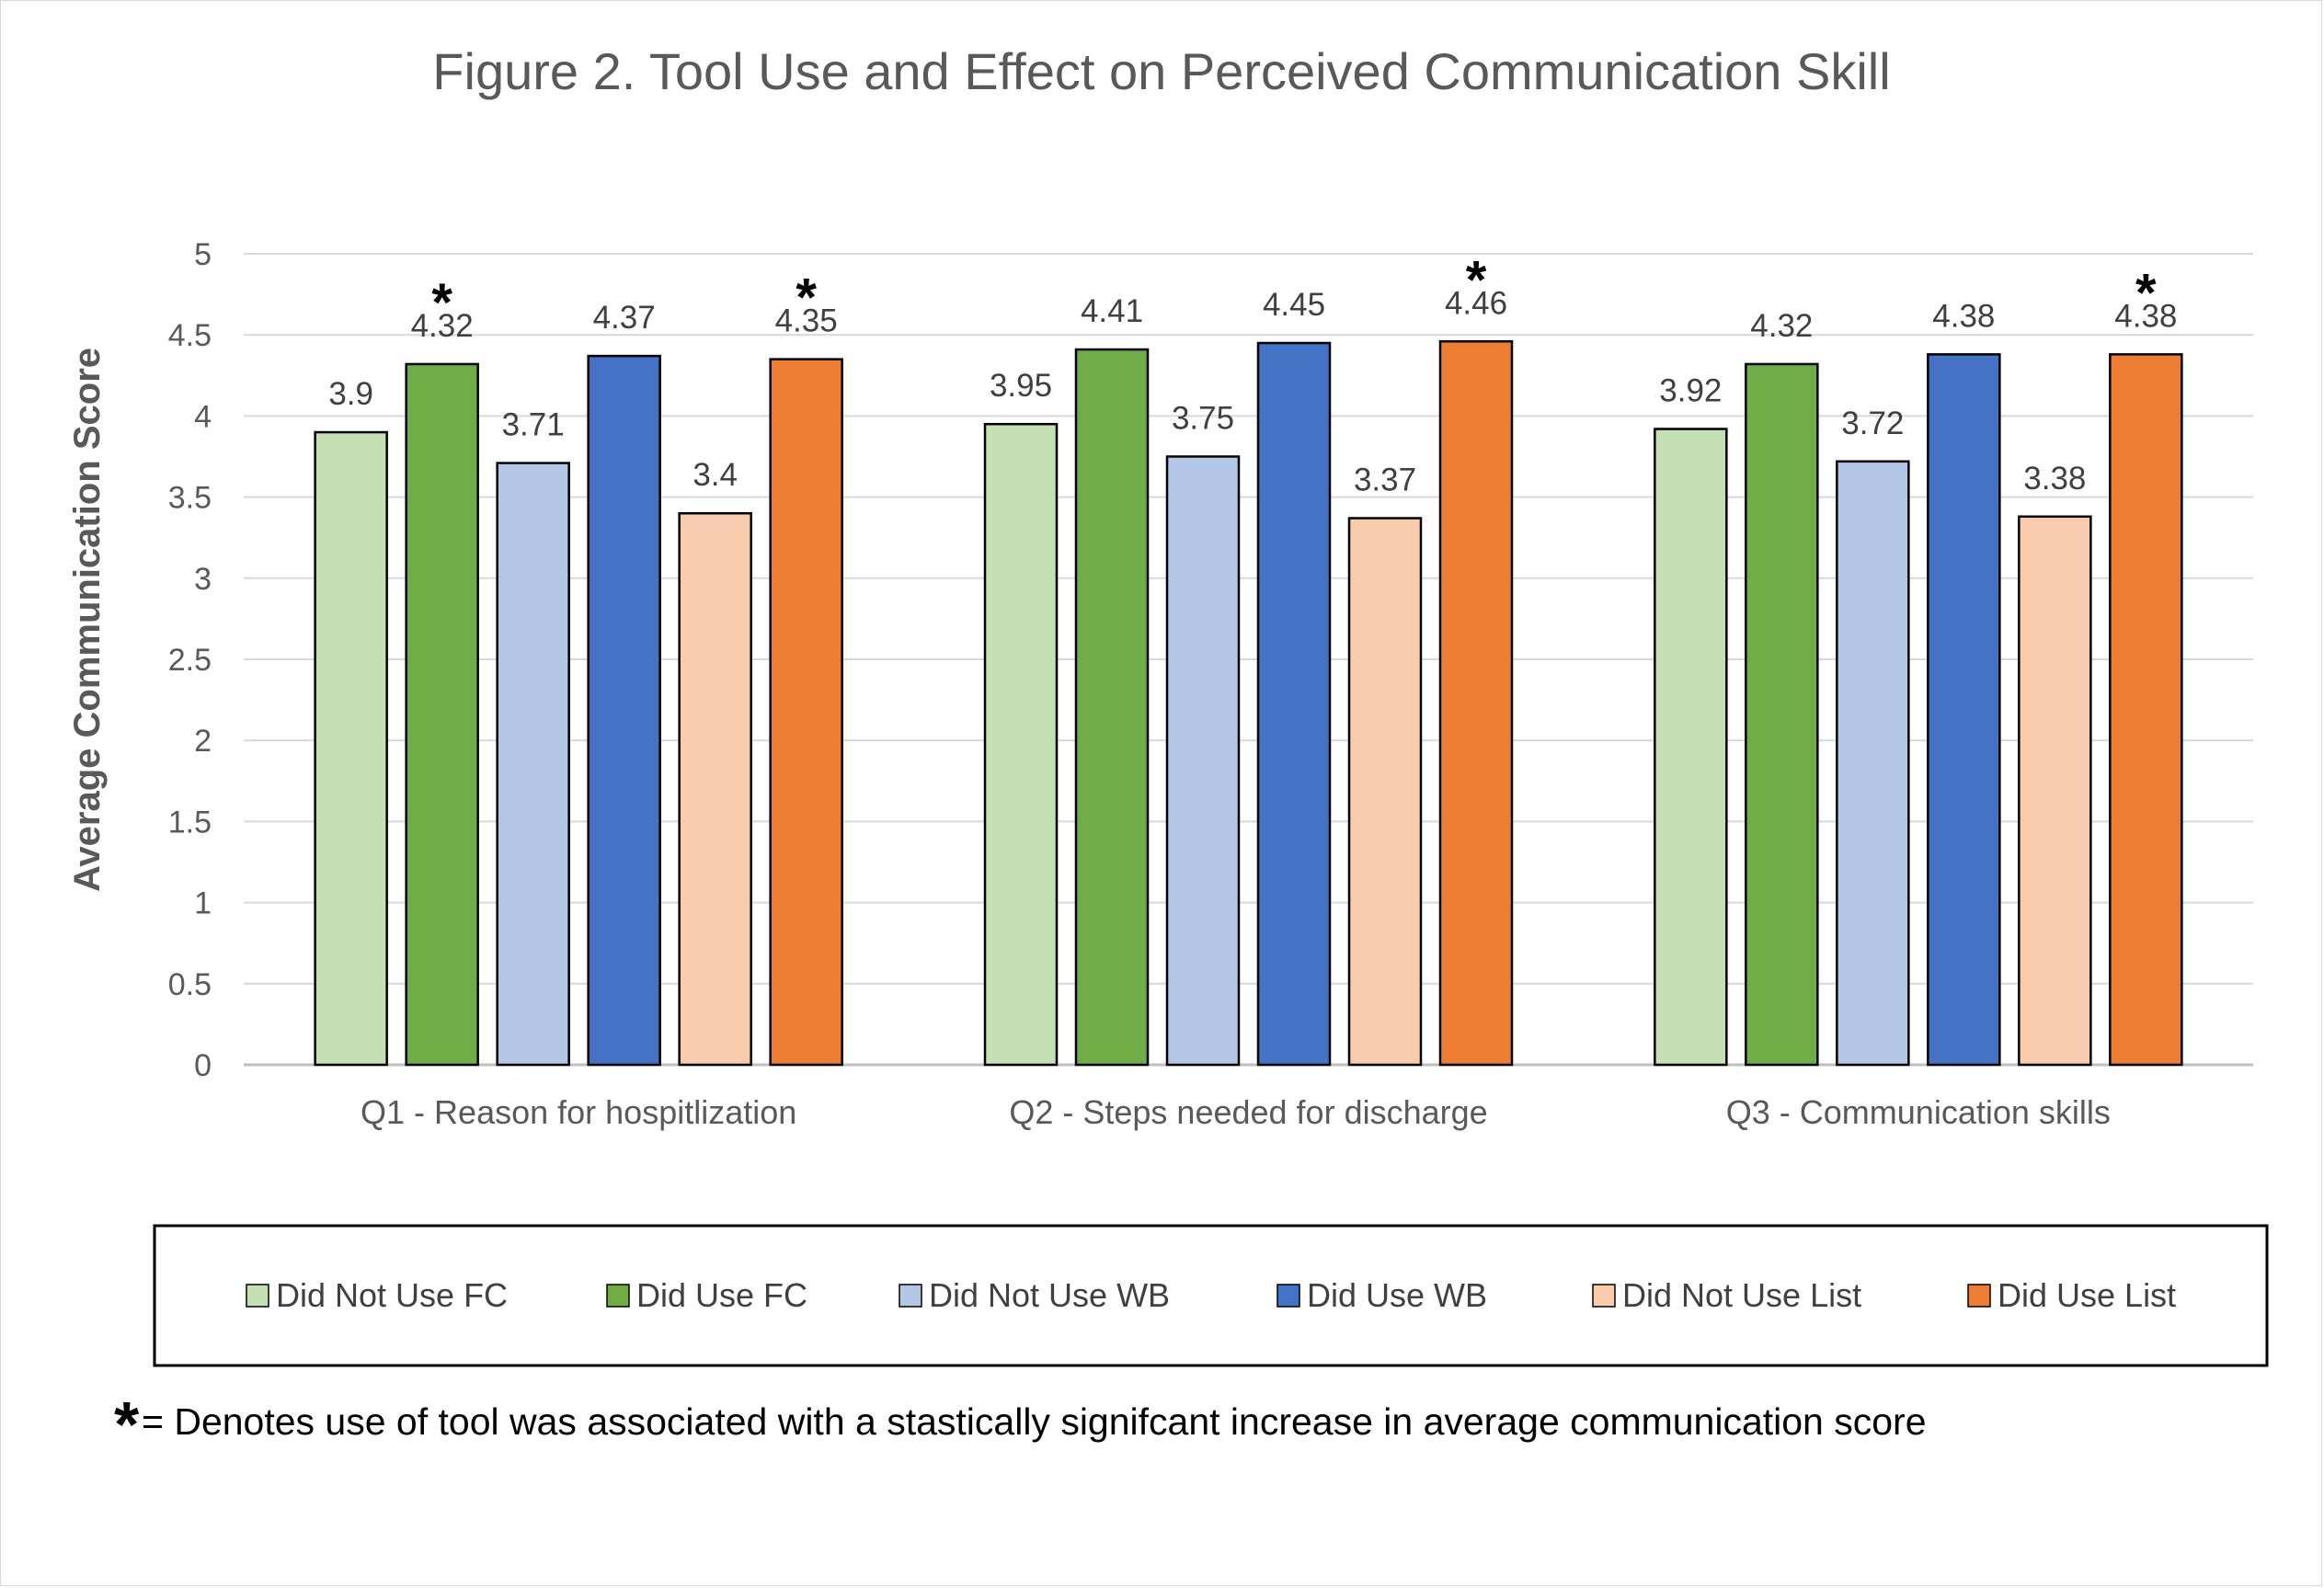  Describe the element at coordinates (1248, 1112) in the screenshot. I see `category-label: Q2 - Steps needed for discharge` at that location.